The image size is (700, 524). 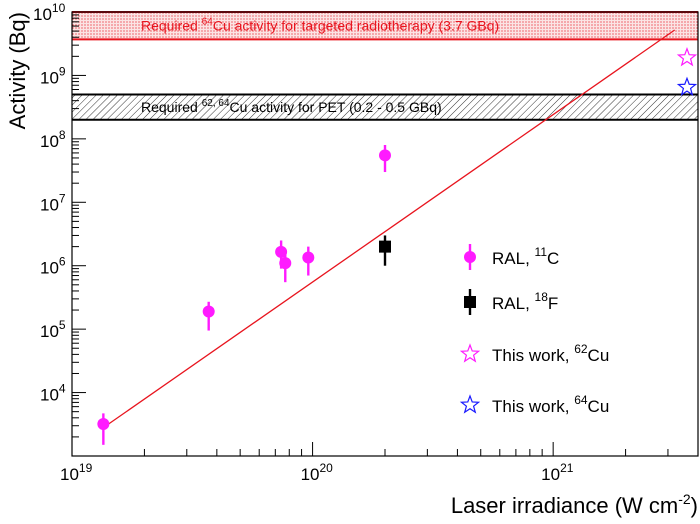 What do you see at coordinates (694, 505) in the screenshot?
I see `x-axis-title-end: )` at bounding box center [694, 505].